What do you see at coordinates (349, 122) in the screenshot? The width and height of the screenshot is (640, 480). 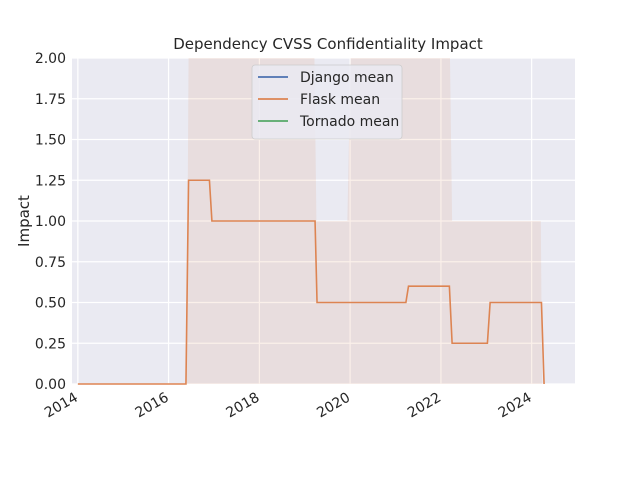 I see `legend-label: Tornado mean` at bounding box center [349, 122].